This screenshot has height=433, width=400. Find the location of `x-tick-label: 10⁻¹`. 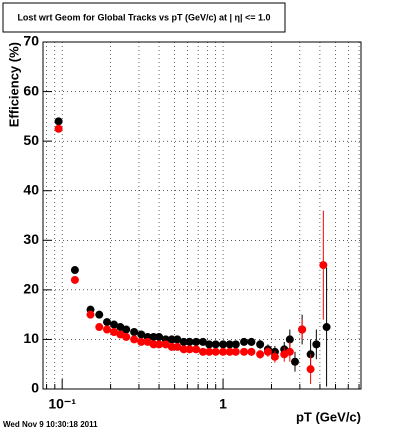

x-tick-label: 10⁻¹ is located at coordinates (62, 404).